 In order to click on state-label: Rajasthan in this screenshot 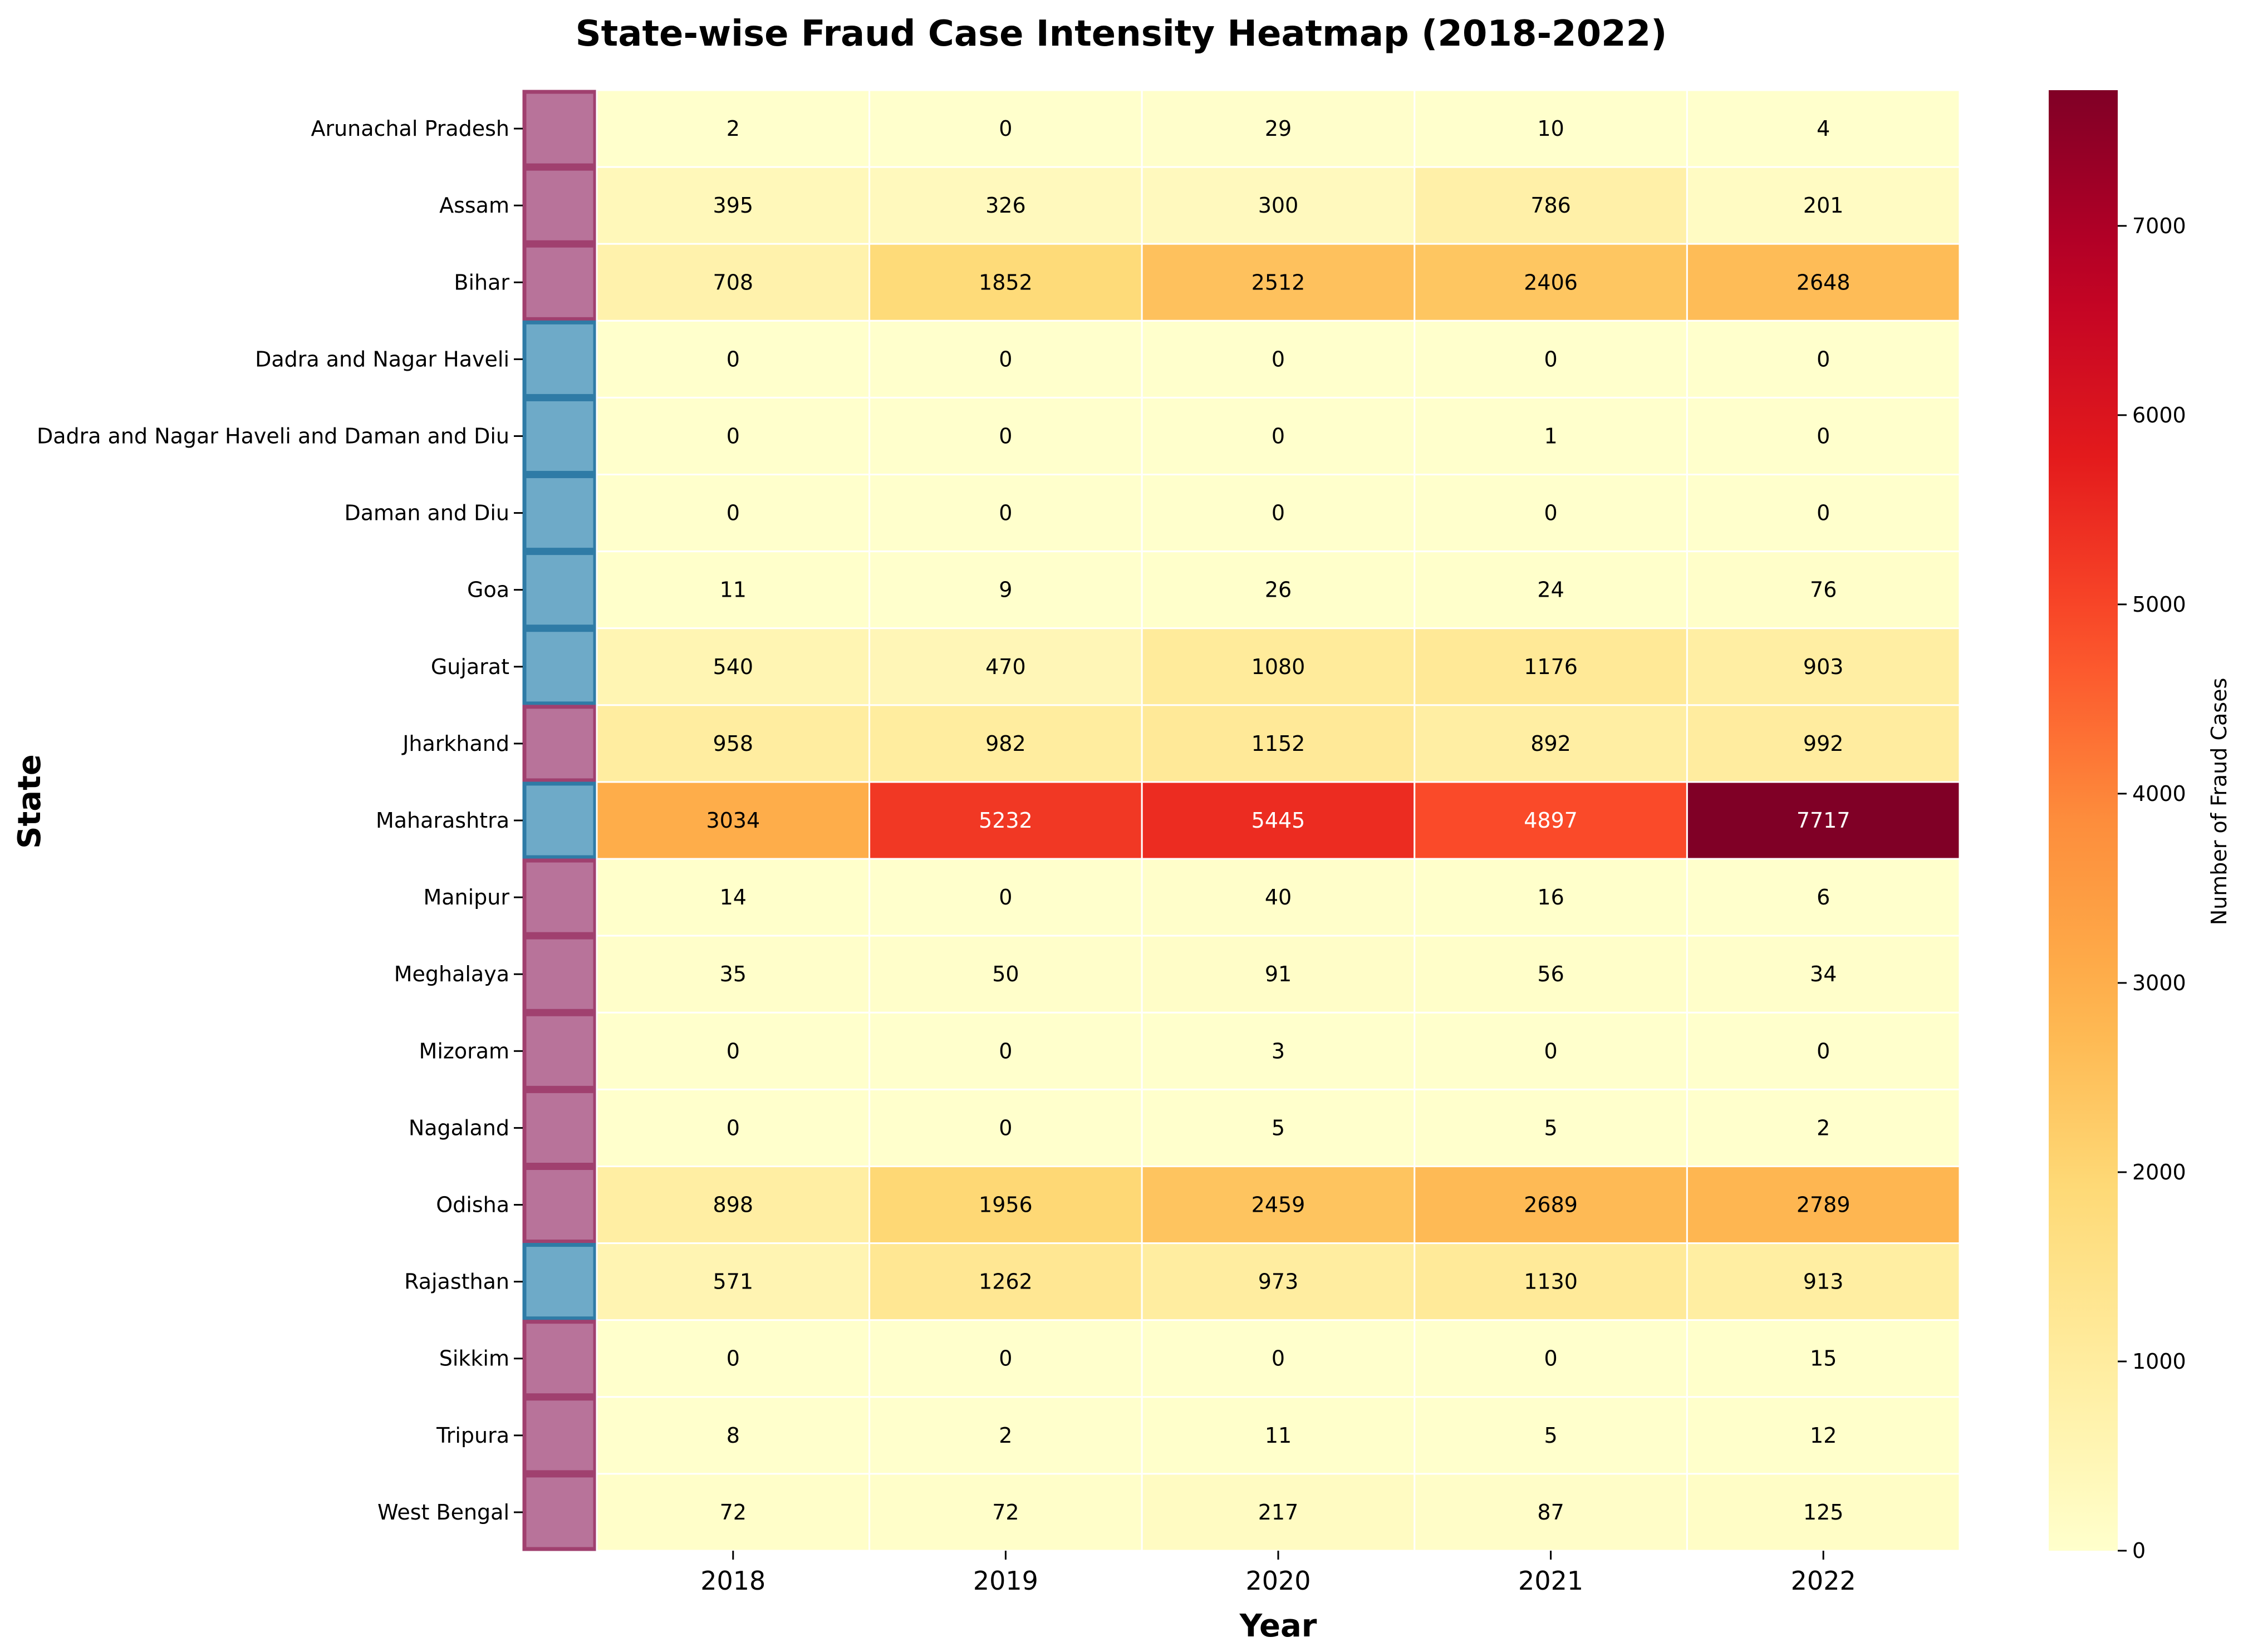, I will do `click(456, 1282)`.